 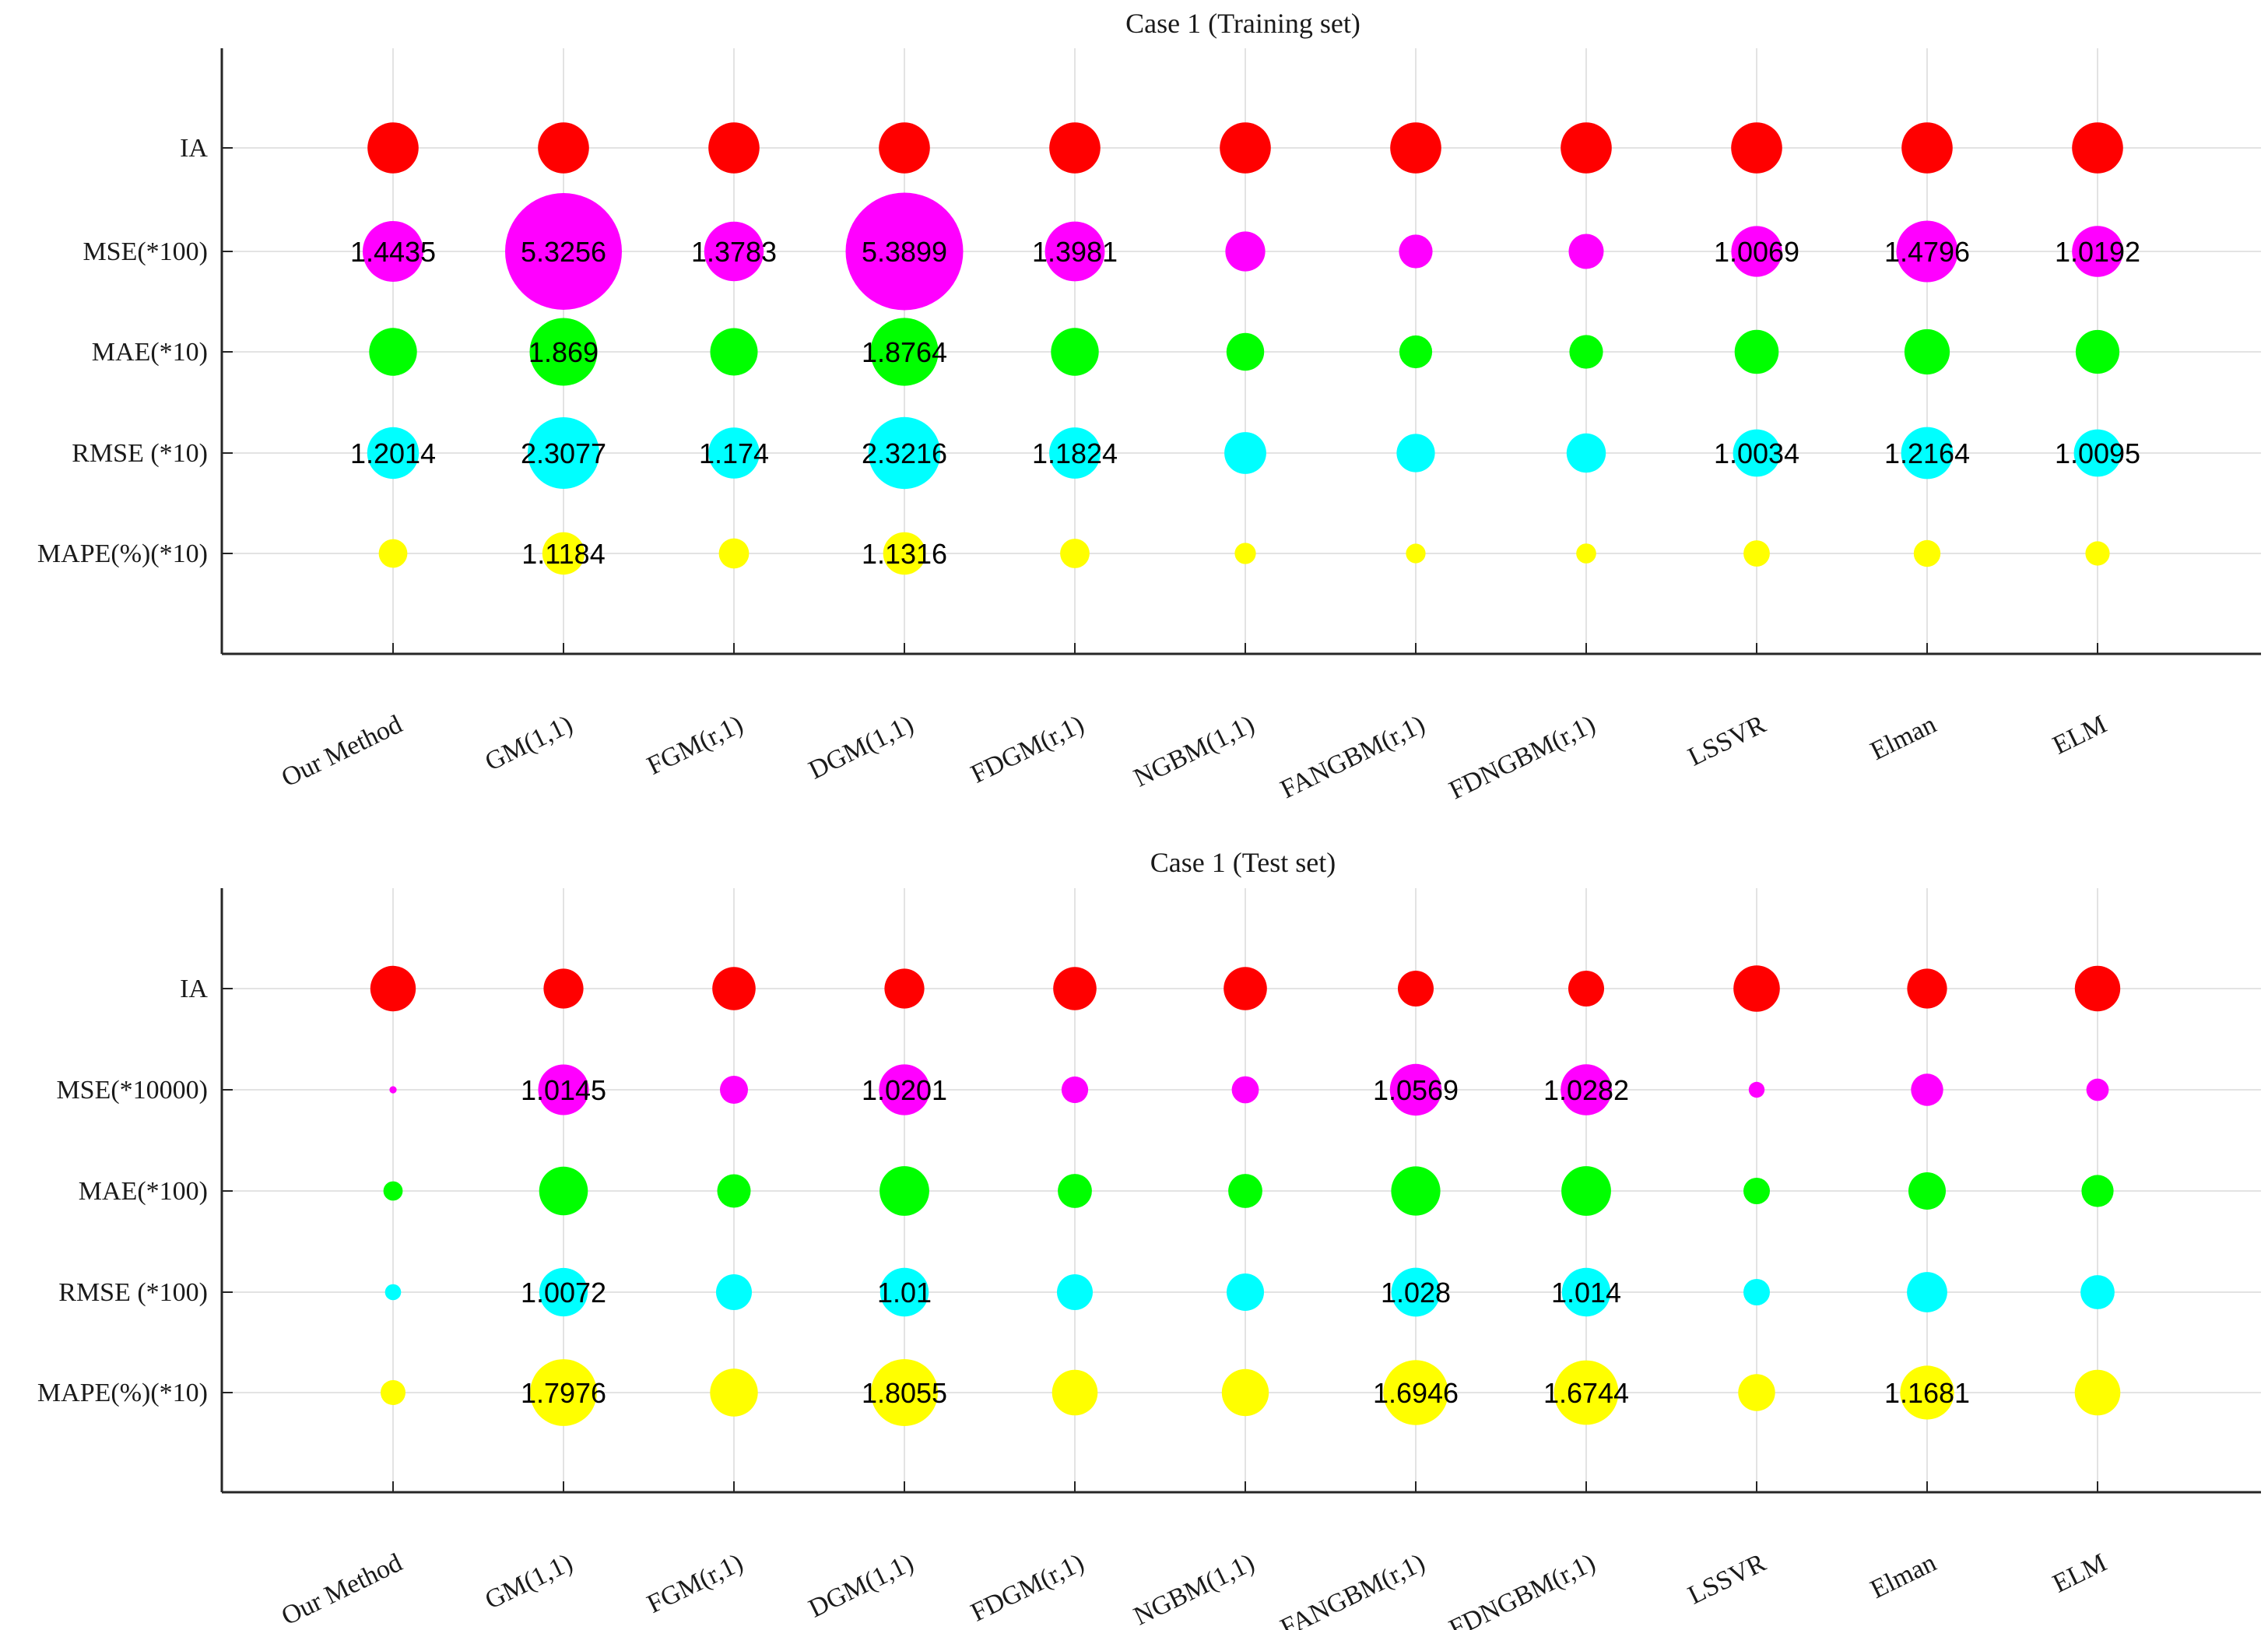 I want to click on data-label: 1.0569, so click(x=1416, y=1090).